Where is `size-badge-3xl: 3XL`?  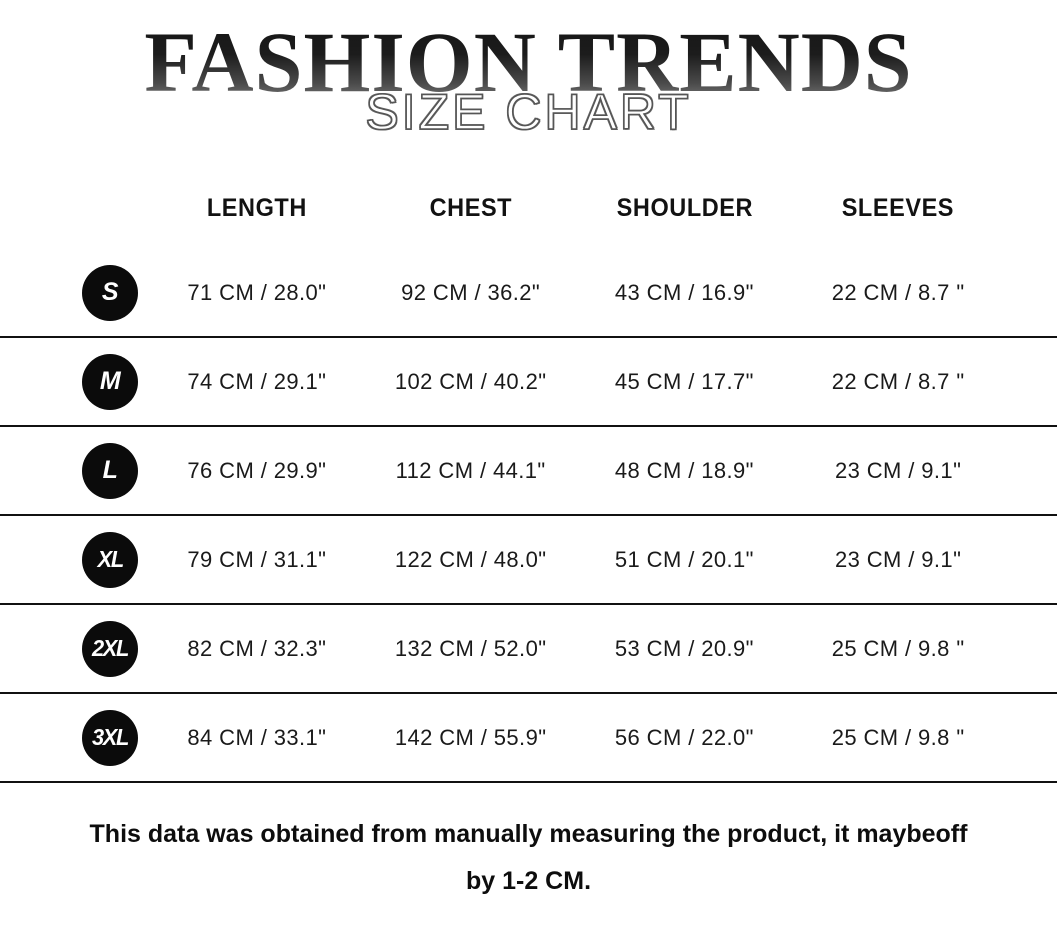
size-badge-3xl: 3XL is located at coordinates (110, 737).